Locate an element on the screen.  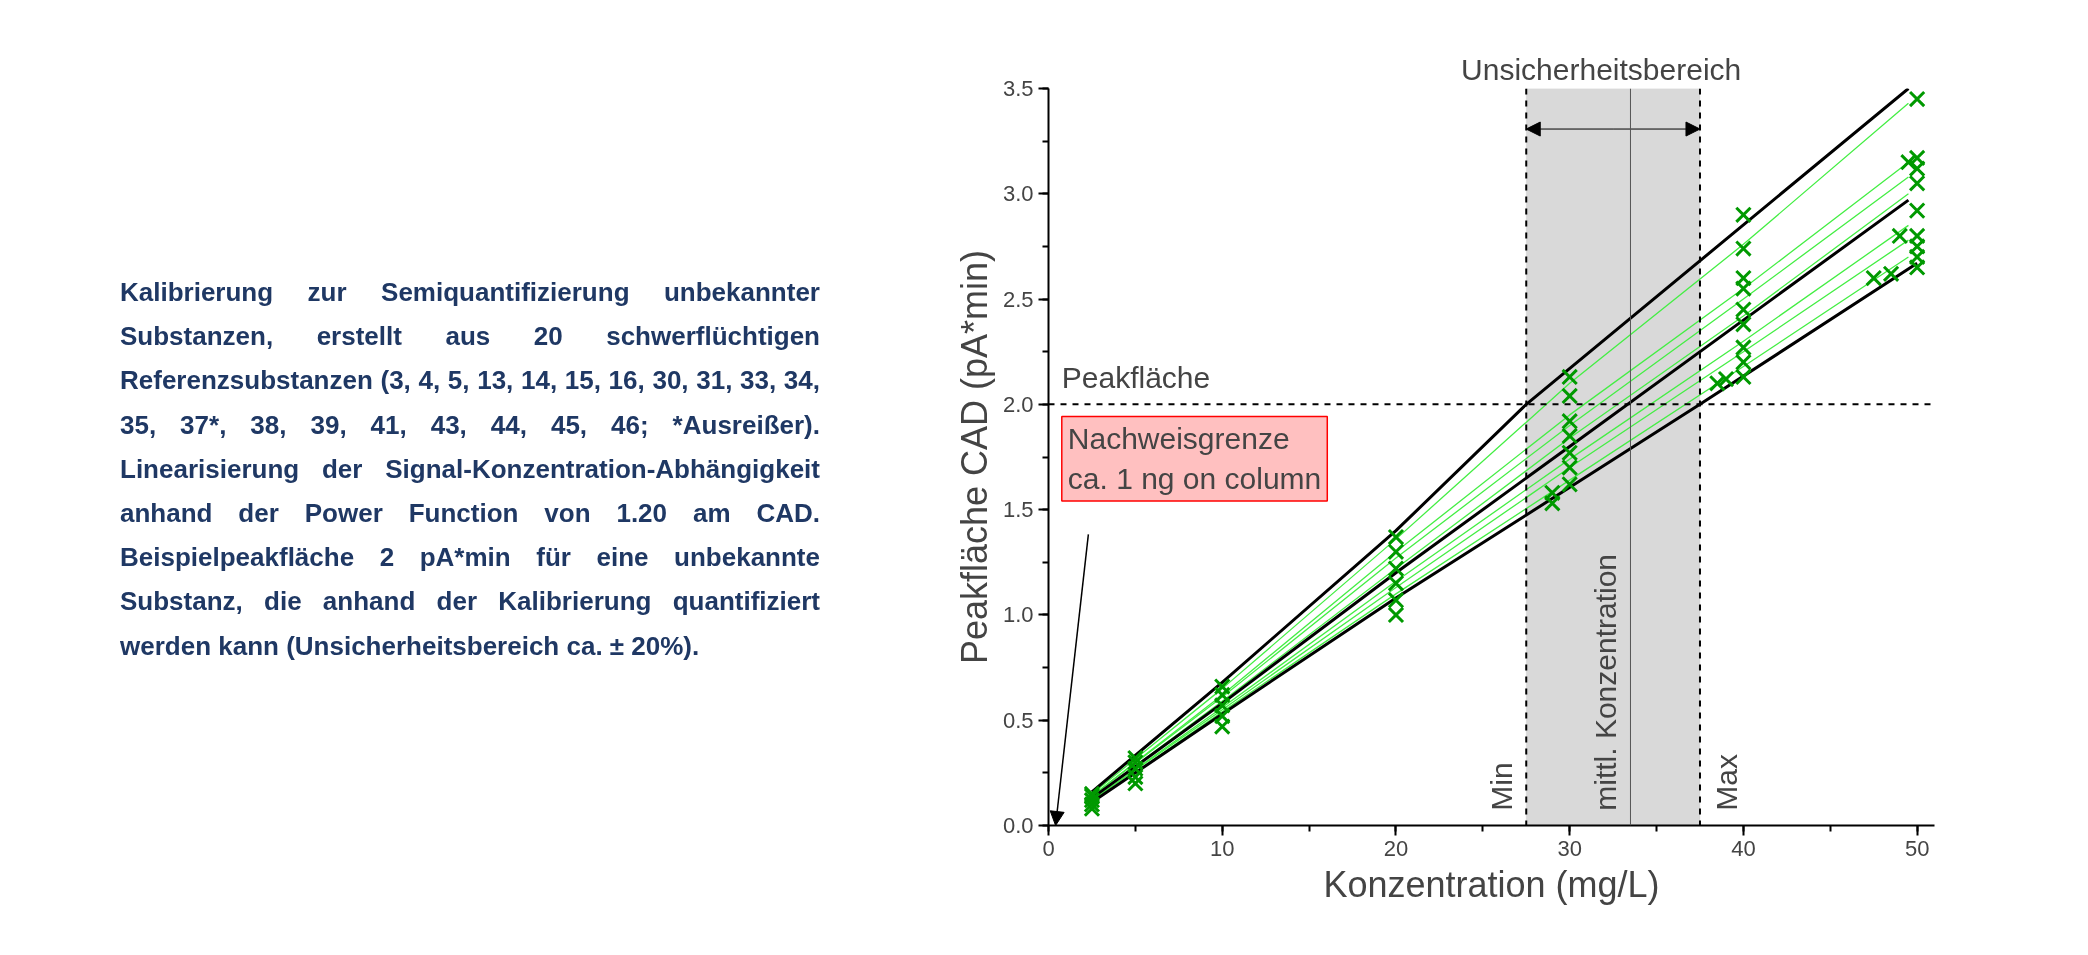
x-tick-label: 50 is located at coordinates (1917, 848).